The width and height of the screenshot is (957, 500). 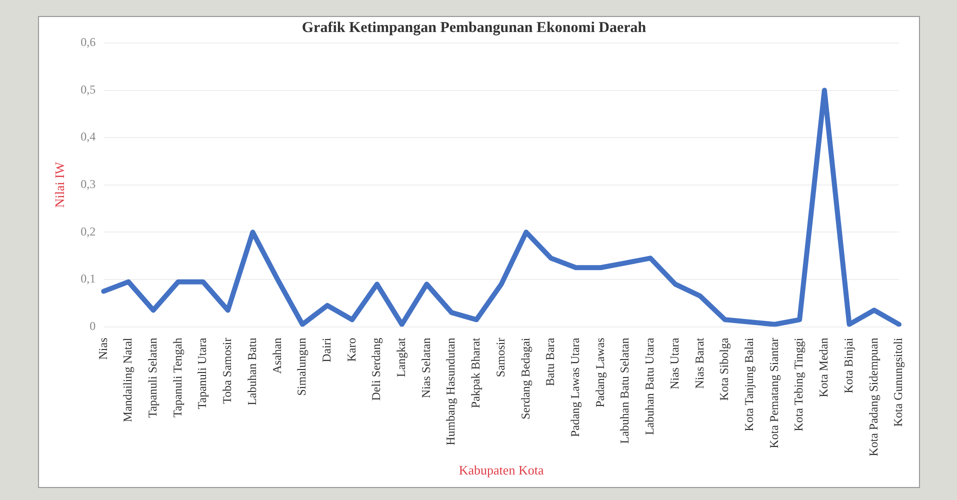 I want to click on x-tick-label: Serdang Bedagai, so click(x=525, y=378).